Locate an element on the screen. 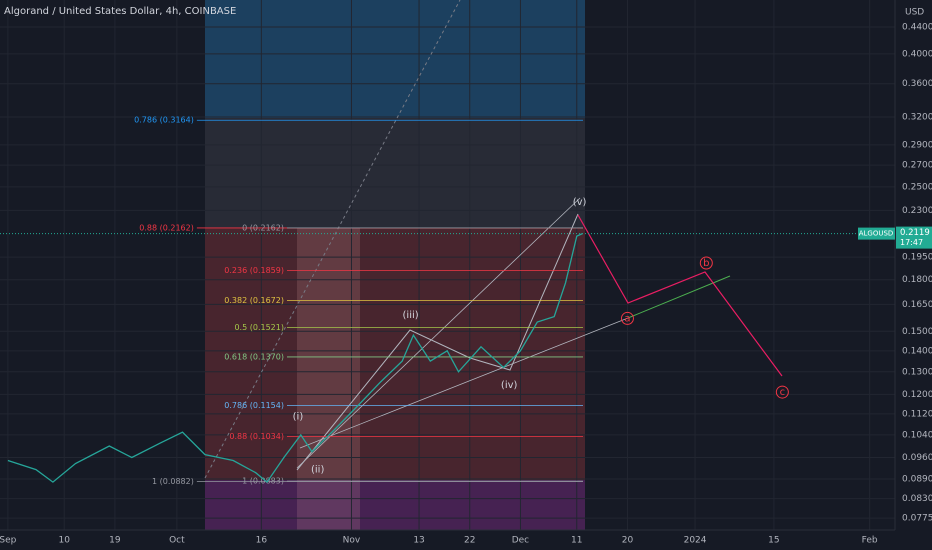  y-tick-label: 0.1800 is located at coordinates (917, 280).